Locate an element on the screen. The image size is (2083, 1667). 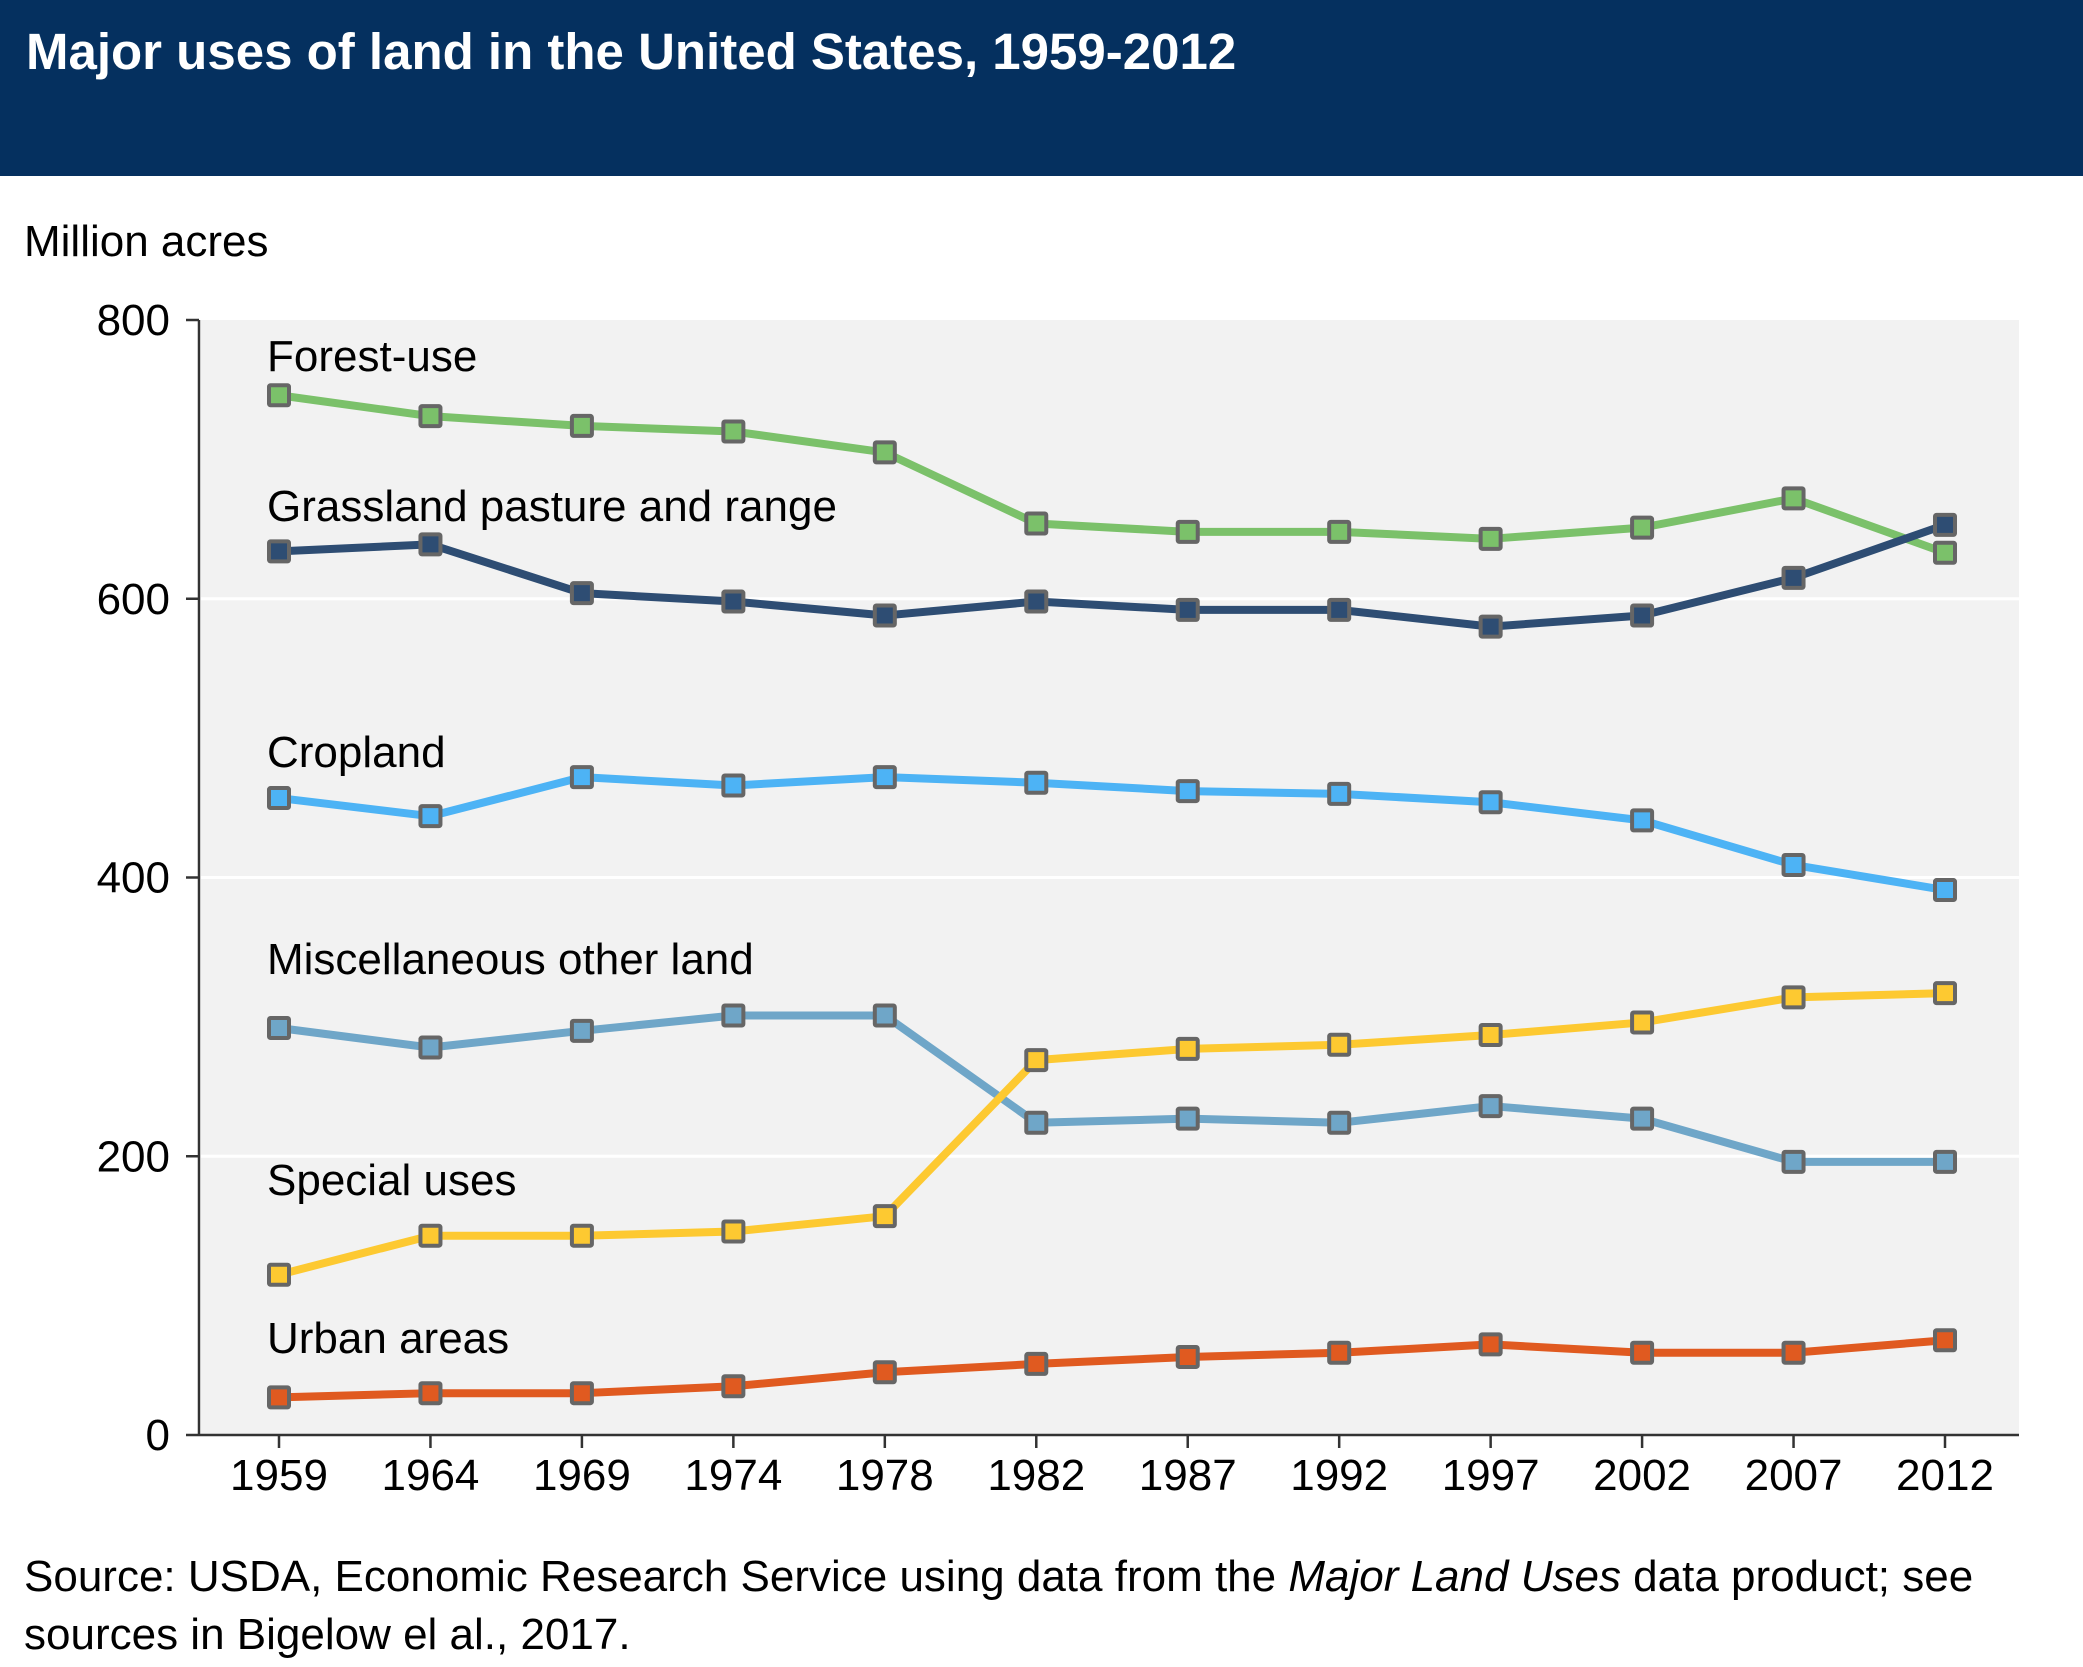
series-label: Miscellaneous other land is located at coordinates (510, 959).